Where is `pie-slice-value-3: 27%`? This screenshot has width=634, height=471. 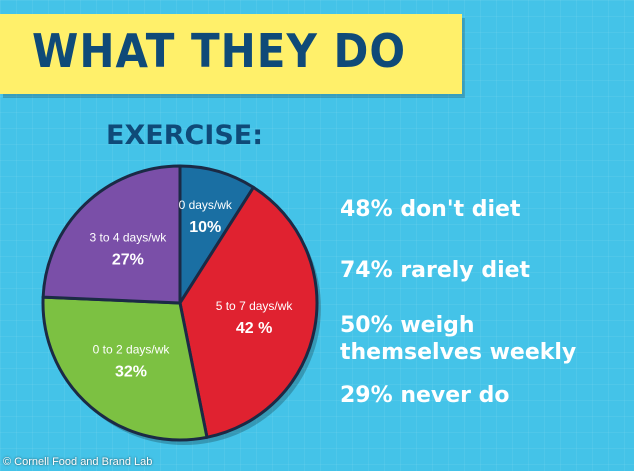 pie-slice-value-3: 27% is located at coordinates (128, 260).